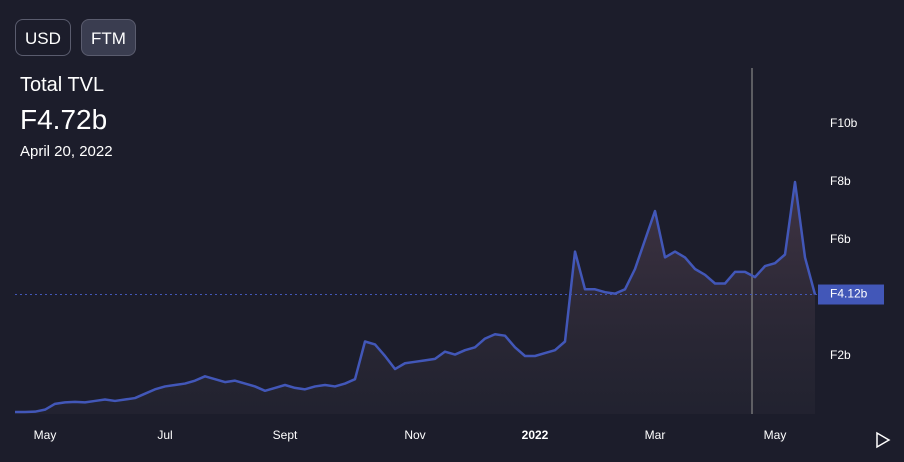 This screenshot has height=462, width=904. I want to click on x-tick-label: Nov, so click(414, 435).